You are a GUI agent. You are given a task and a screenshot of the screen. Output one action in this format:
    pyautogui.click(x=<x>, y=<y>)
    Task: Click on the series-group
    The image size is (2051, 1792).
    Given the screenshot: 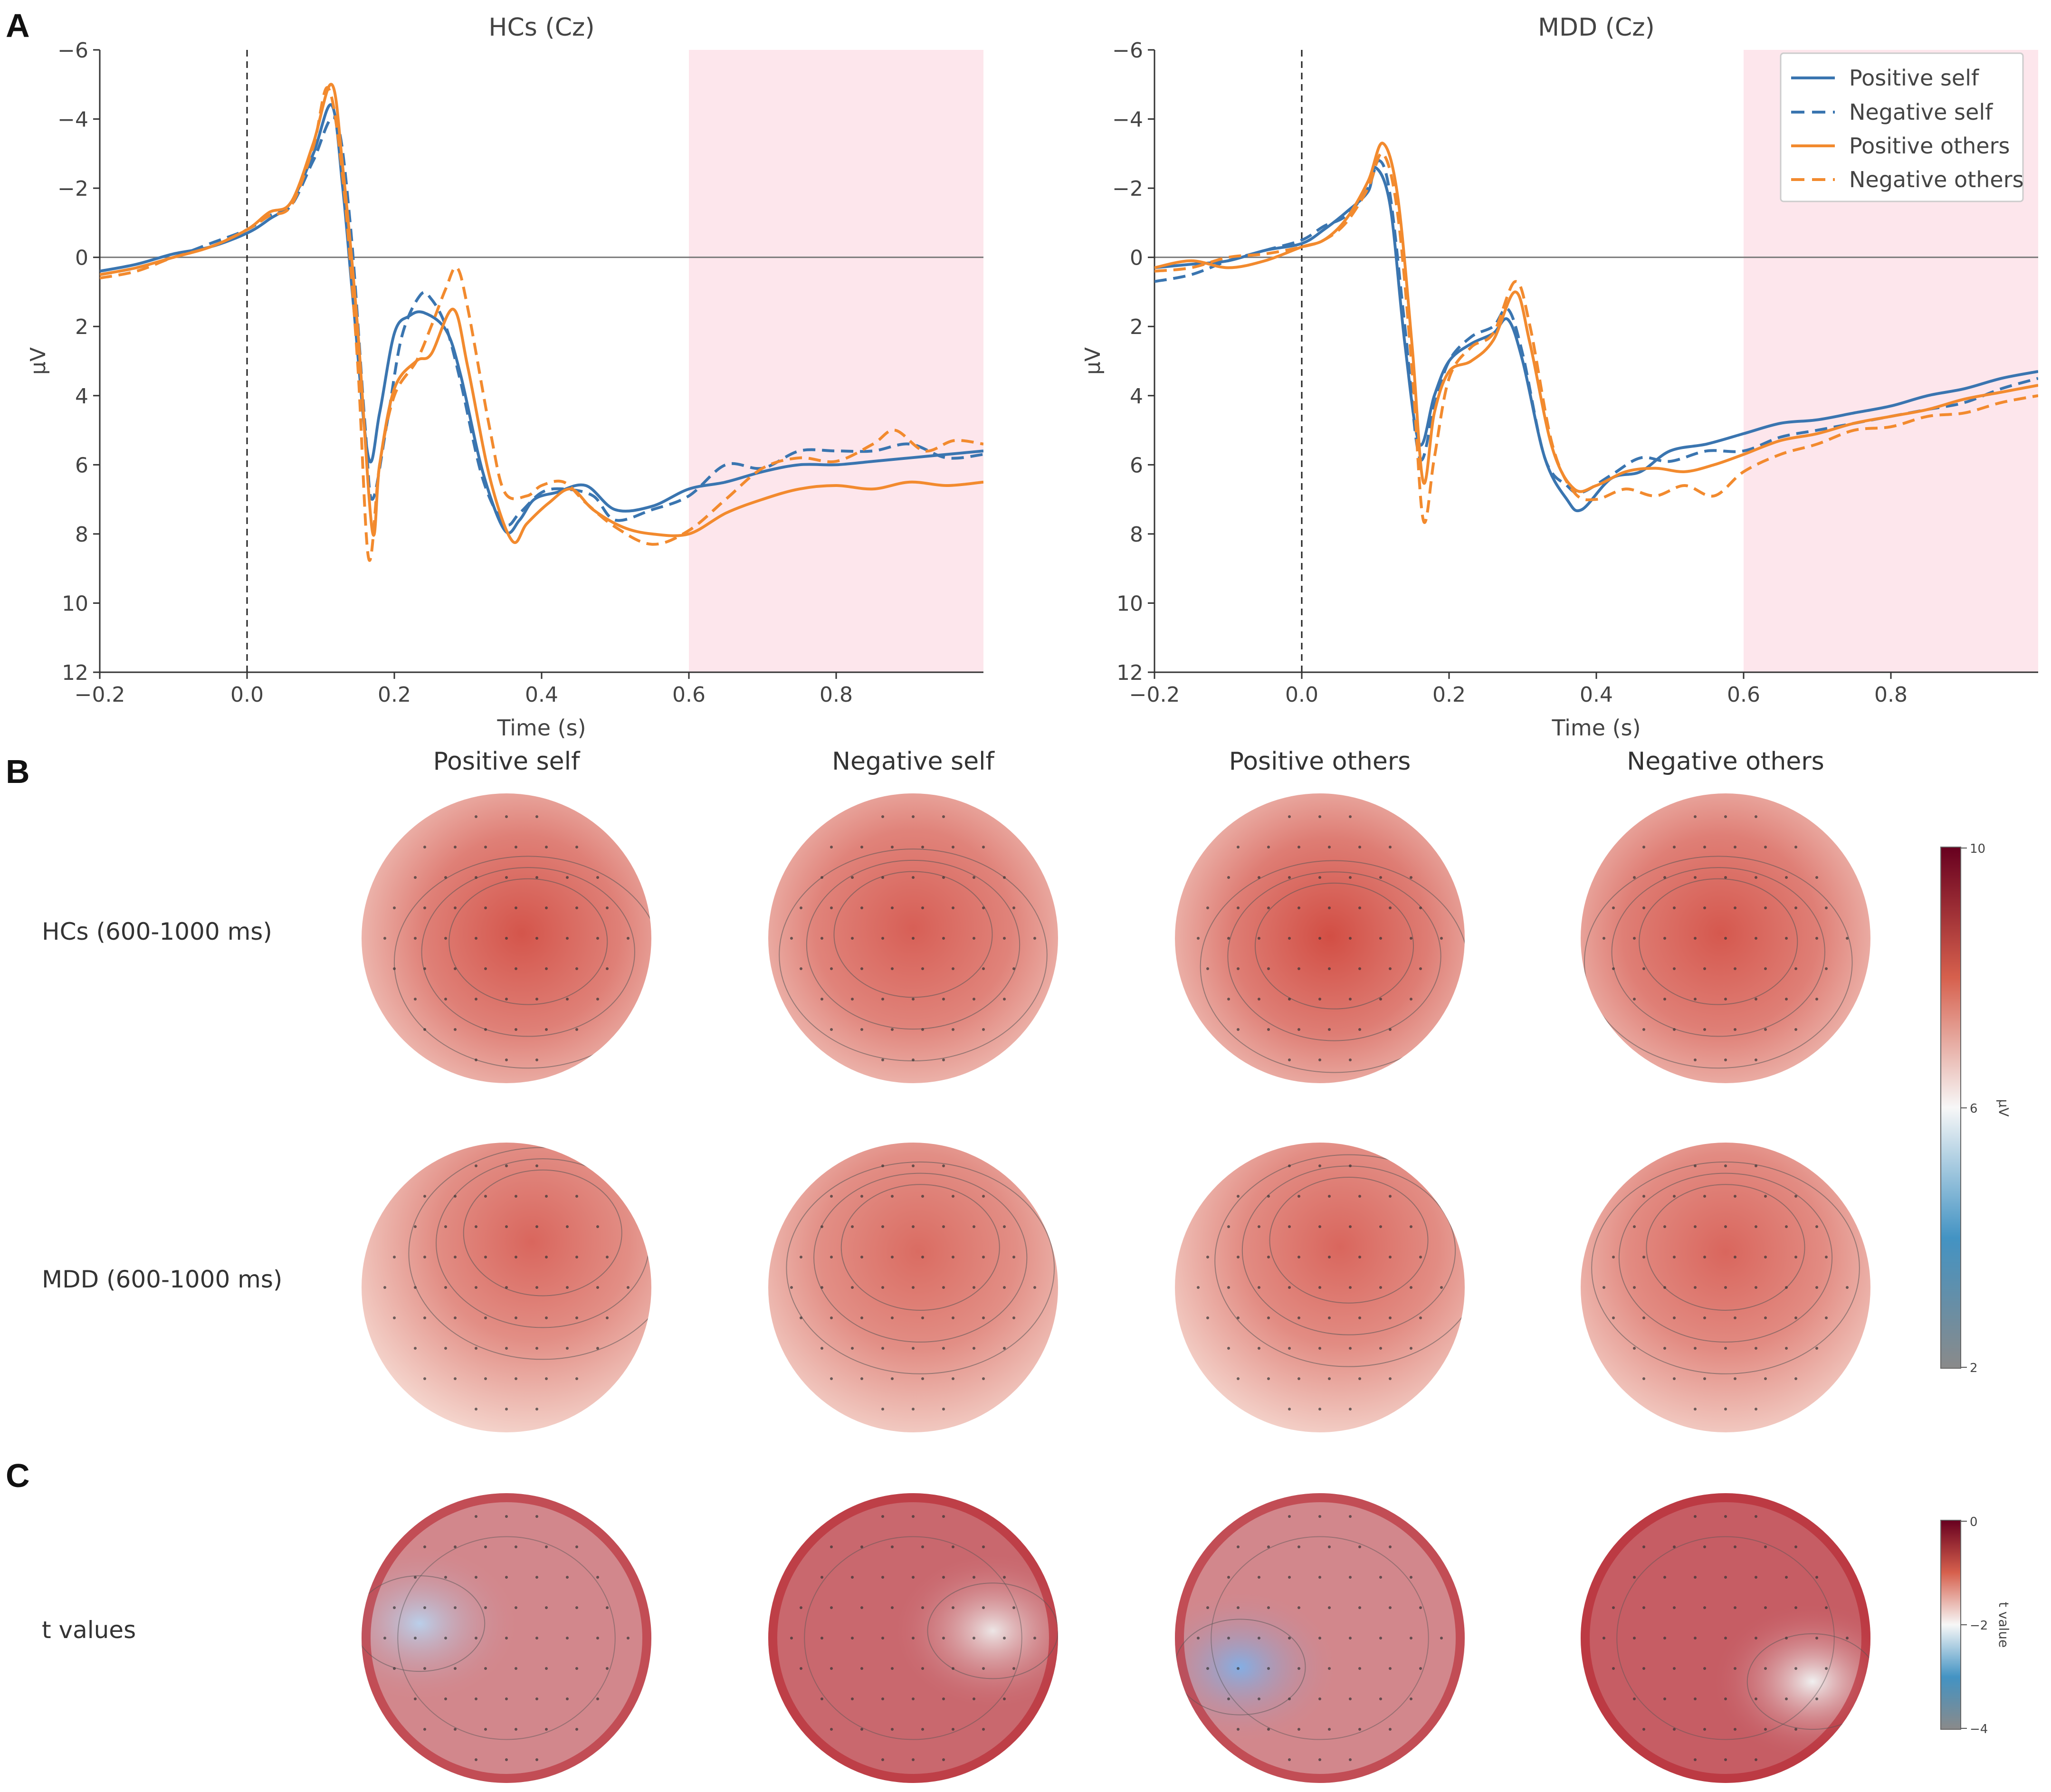 What is the action you would take?
    pyautogui.click(x=542, y=322)
    